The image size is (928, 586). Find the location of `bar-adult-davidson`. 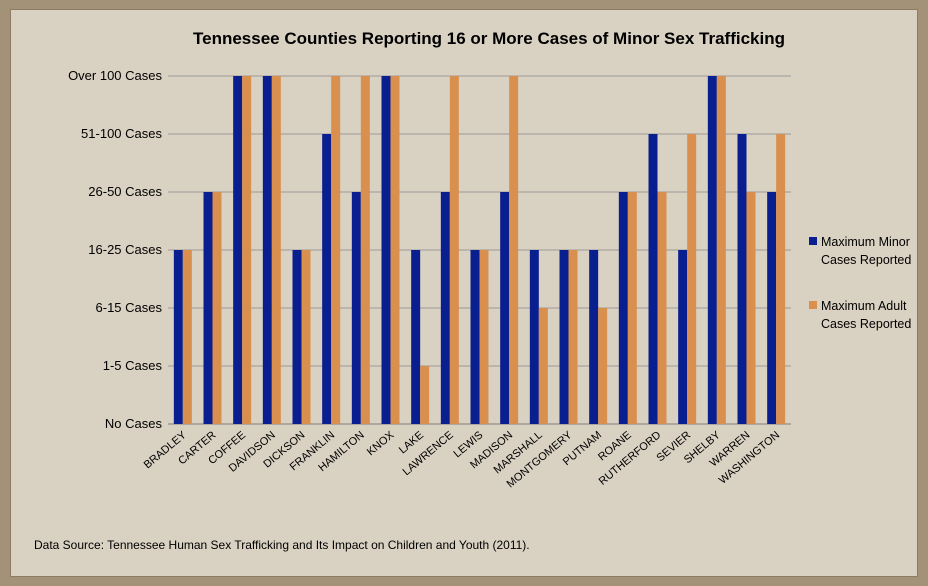

bar-adult-davidson is located at coordinates (276, 250).